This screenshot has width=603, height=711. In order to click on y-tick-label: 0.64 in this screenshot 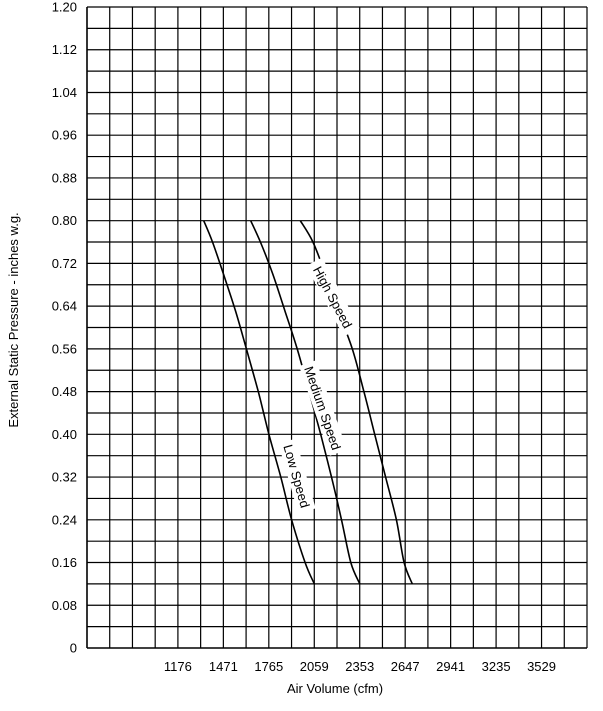, I will do `click(64, 306)`.